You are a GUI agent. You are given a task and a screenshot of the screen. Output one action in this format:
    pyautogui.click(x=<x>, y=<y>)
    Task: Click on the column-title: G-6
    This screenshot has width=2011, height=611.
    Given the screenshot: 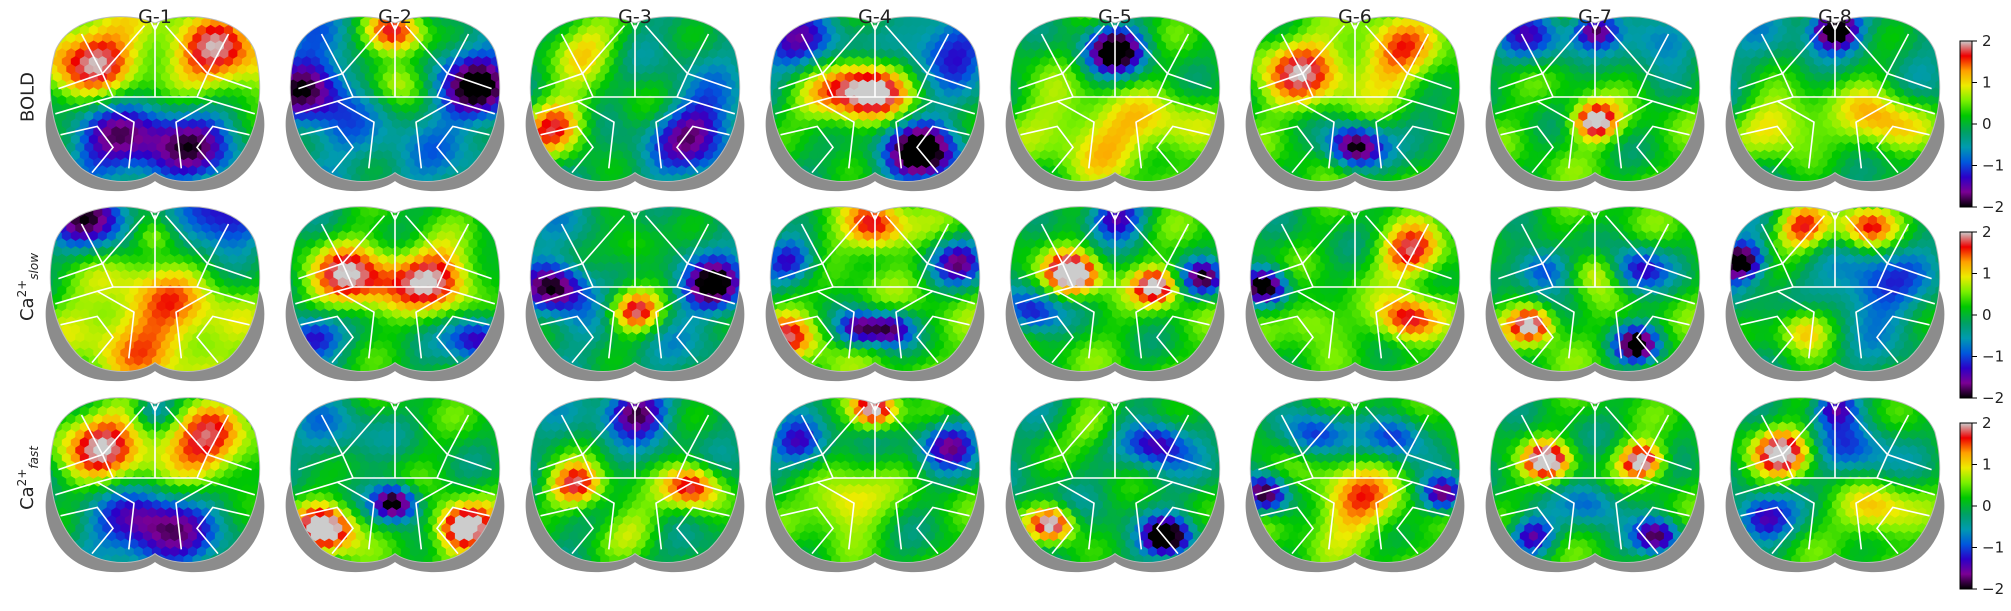 What is the action you would take?
    pyautogui.click(x=1355, y=17)
    